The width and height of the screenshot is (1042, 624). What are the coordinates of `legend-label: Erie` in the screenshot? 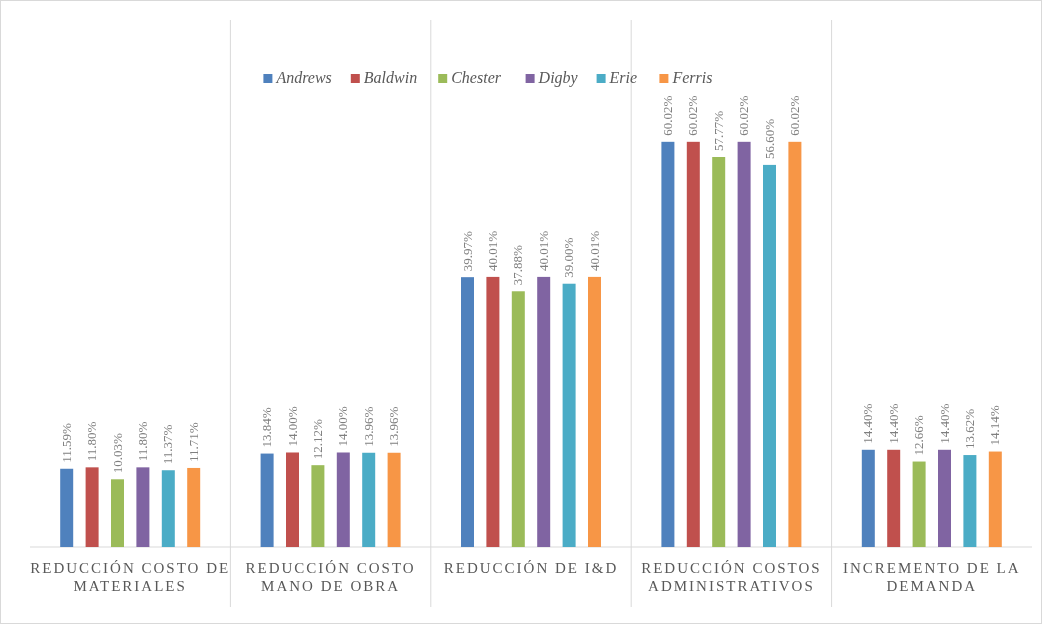 It's located at (623, 77).